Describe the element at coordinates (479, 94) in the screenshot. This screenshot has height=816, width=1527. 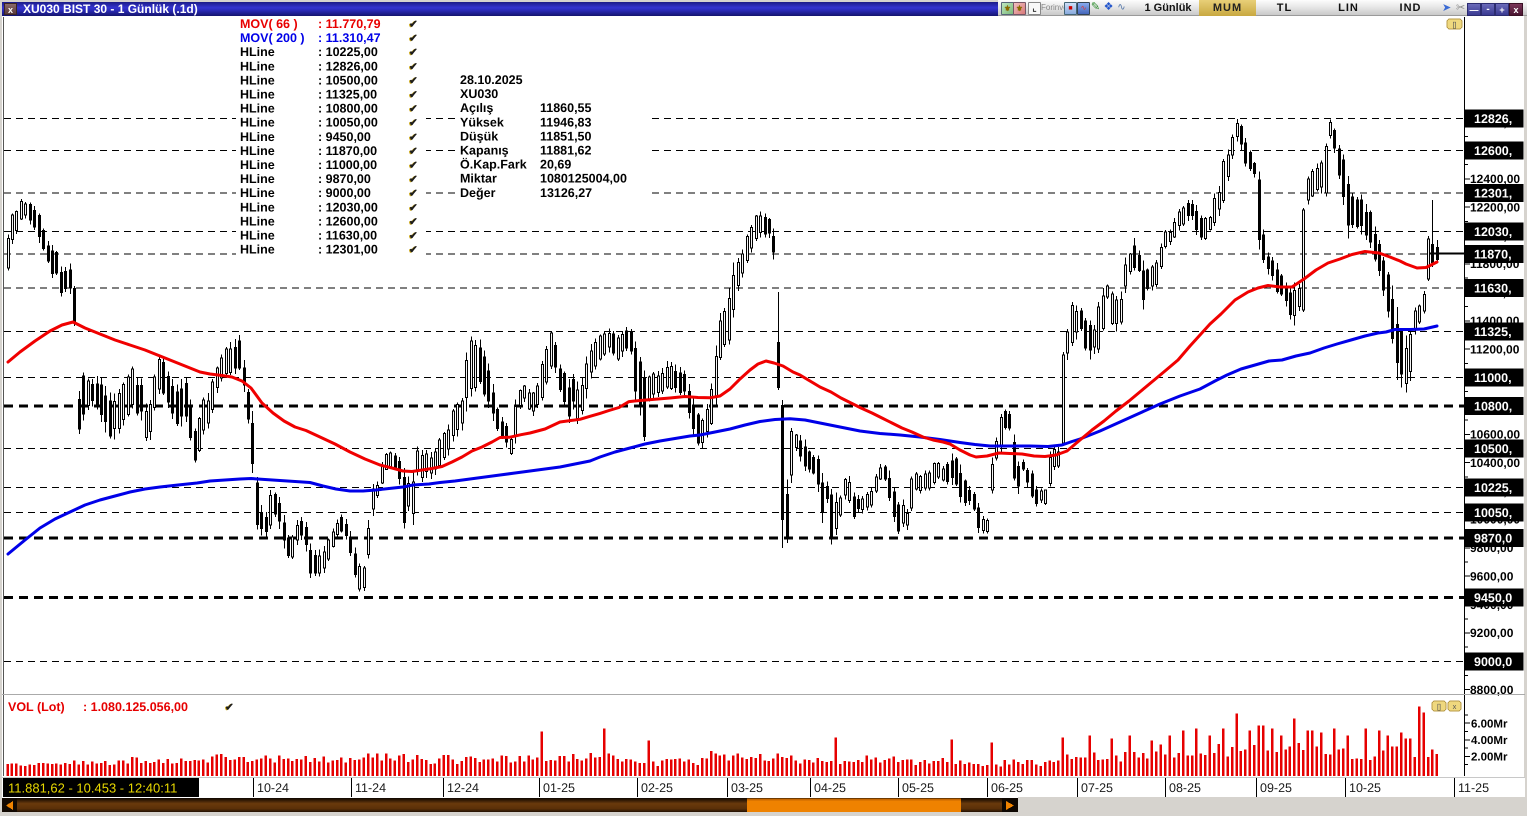
I see `svg-text: XU030` at that location.